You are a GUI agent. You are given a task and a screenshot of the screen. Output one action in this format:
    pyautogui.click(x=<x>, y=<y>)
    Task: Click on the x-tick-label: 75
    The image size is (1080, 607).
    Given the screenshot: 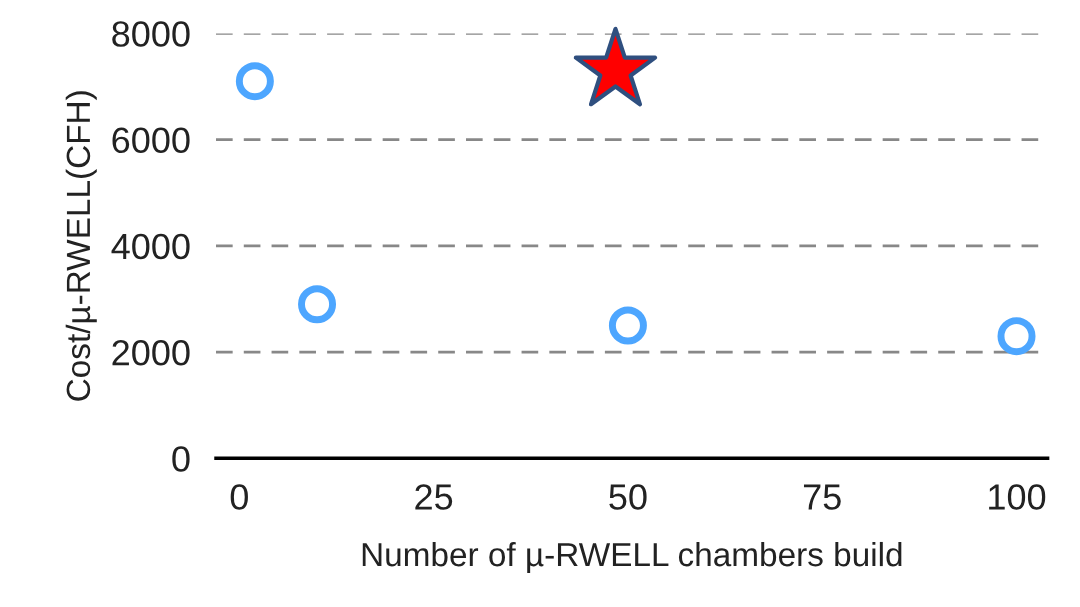 What is the action you would take?
    pyautogui.click(x=822, y=497)
    